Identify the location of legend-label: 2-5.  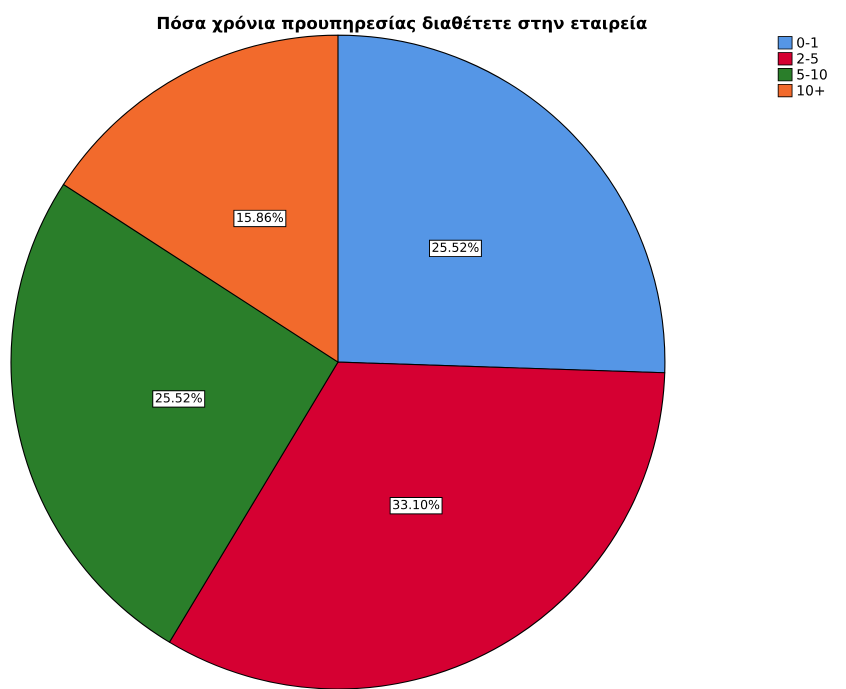
(807, 58).